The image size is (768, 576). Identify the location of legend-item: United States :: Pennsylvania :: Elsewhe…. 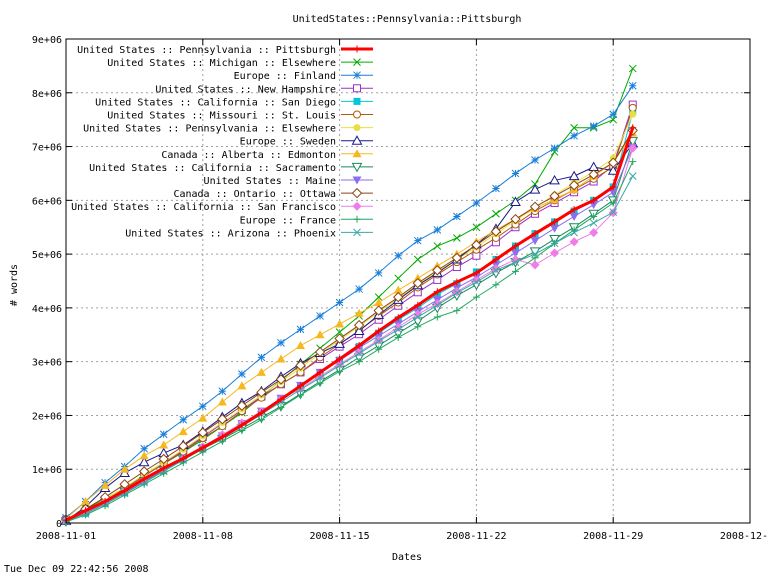
(228, 129).